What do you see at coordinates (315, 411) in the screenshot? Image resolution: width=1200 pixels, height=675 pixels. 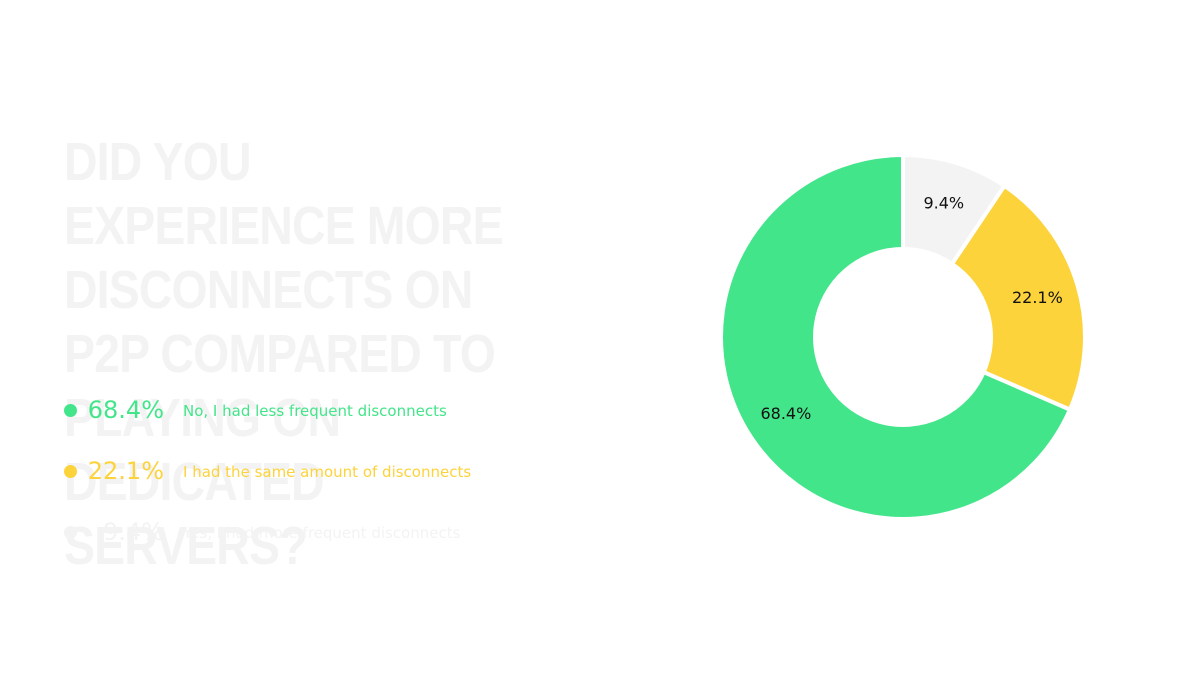 I see `legend-label: No, I had less frequent disconnects` at bounding box center [315, 411].